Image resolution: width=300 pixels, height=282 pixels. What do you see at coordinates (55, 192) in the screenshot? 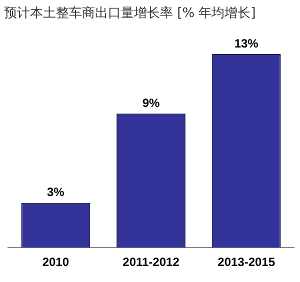
I see `data-label: 3%` at bounding box center [55, 192].